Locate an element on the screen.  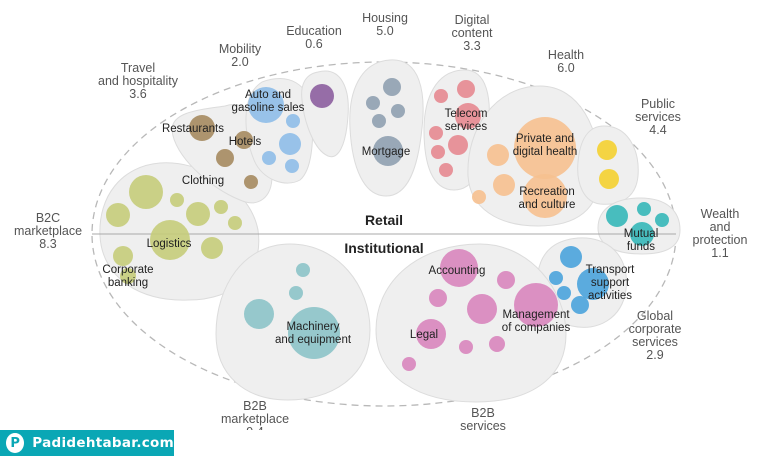
cluster-label-global: Global corporate services 2.9 is located at coordinates (655, 335).